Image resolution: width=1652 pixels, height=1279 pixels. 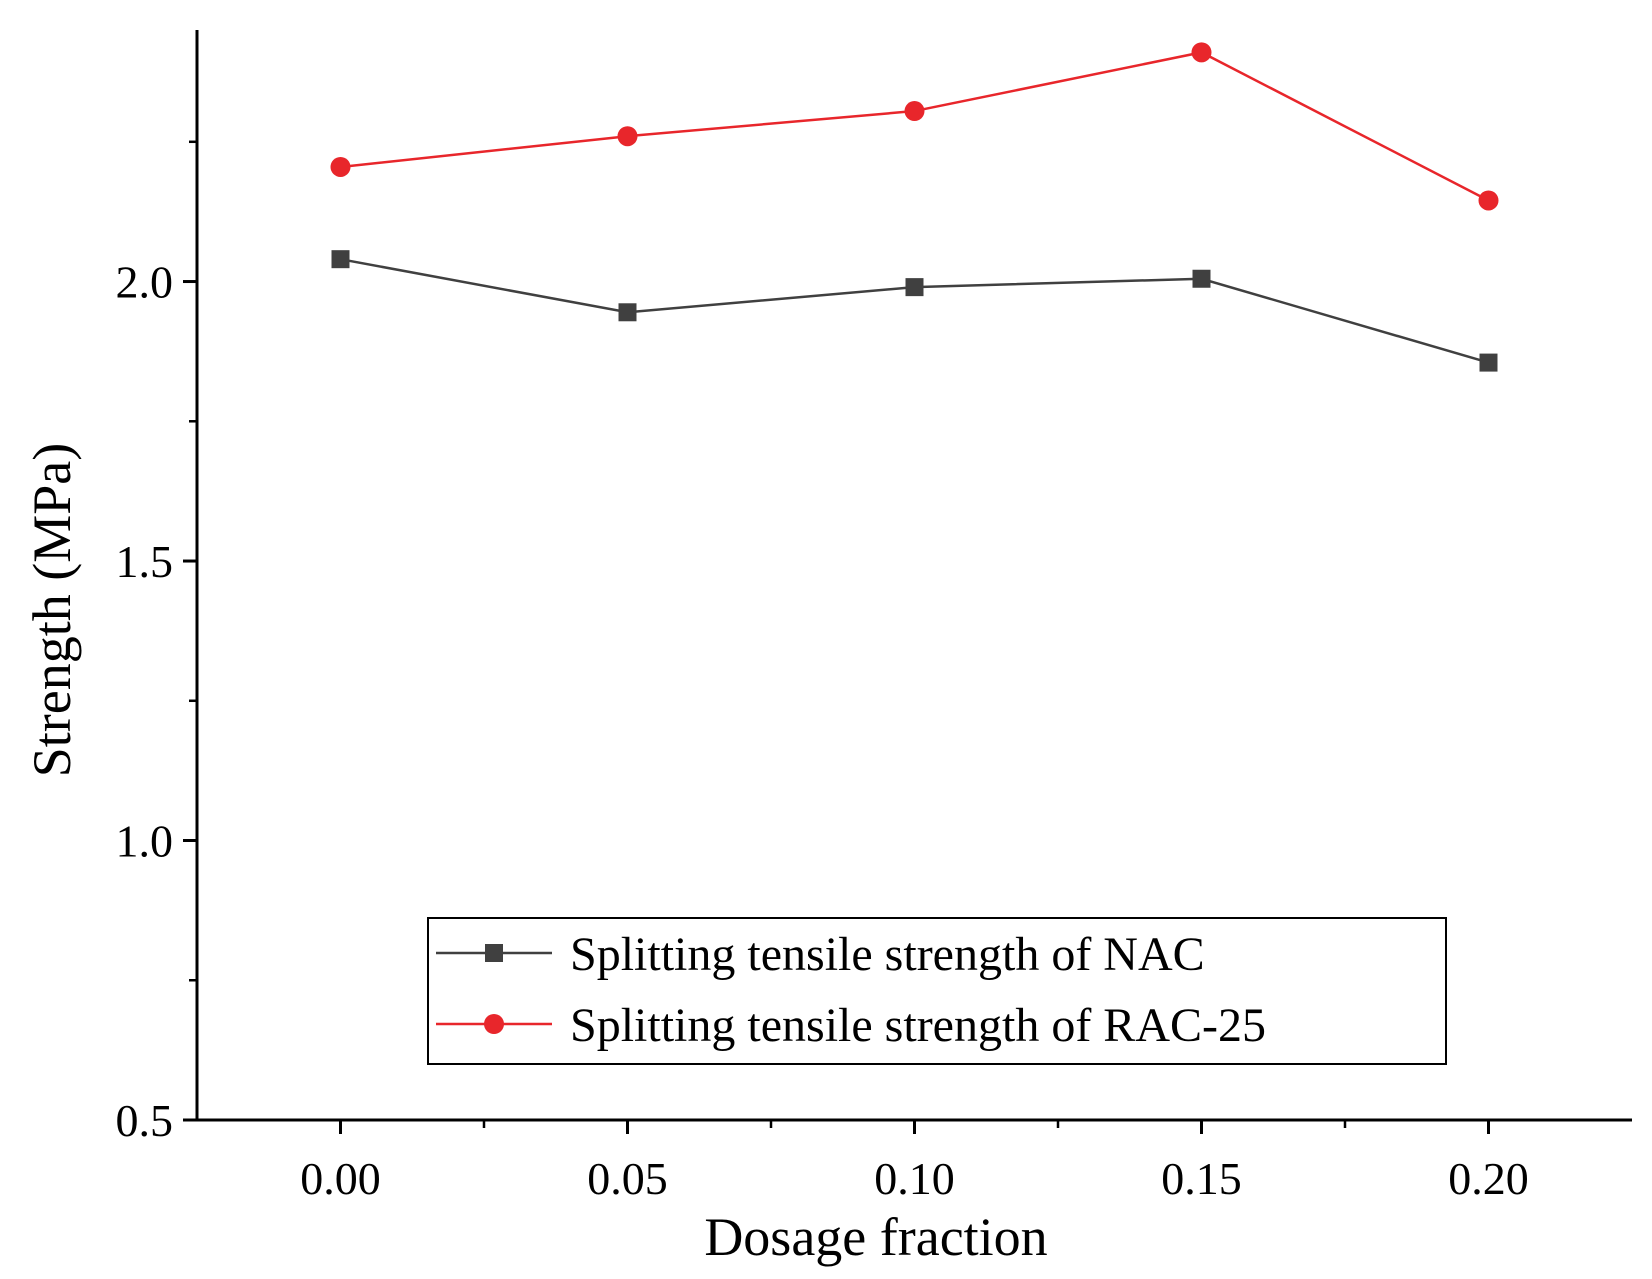 What do you see at coordinates (1488, 1178) in the screenshot?
I see `x-tick-label: 0.20` at bounding box center [1488, 1178].